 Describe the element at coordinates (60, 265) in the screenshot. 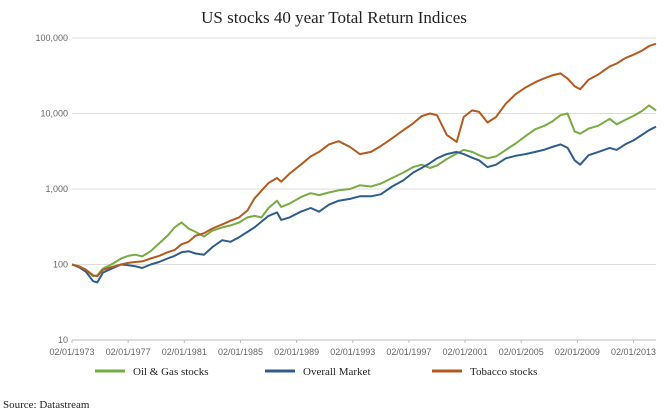

I see `y-tick-label: 100` at that location.